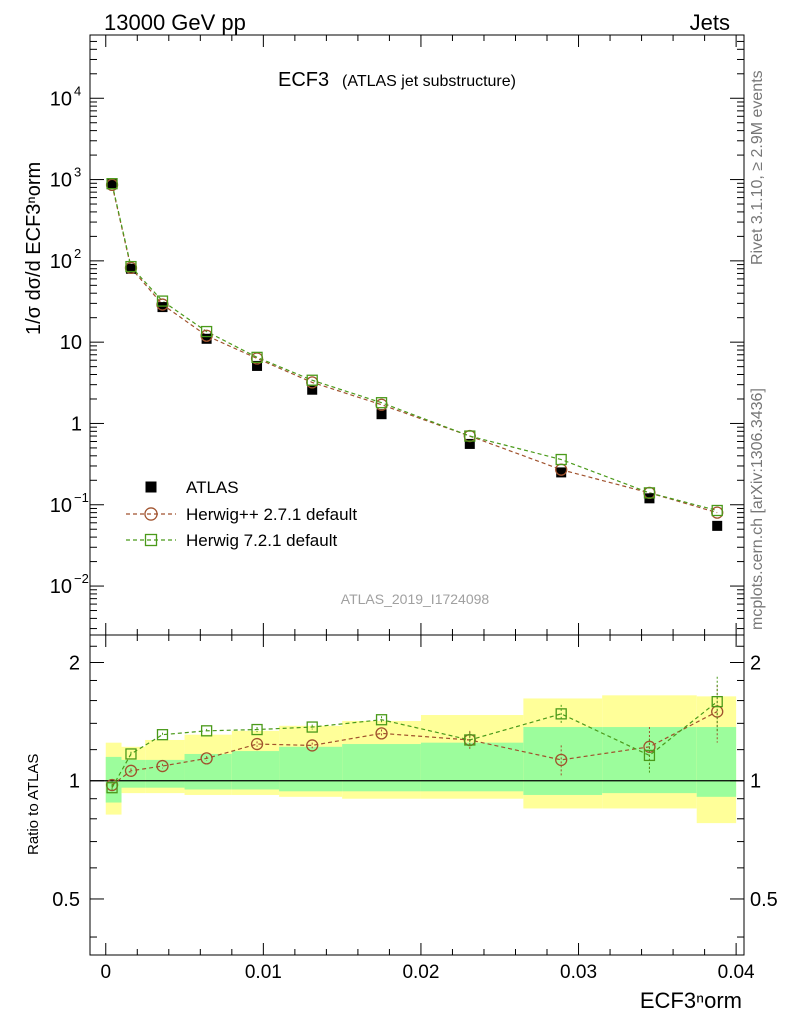  Describe the element at coordinates (33, 804) in the screenshot. I see `ratio-y-axis-label: Ratio to ATLAS` at that location.